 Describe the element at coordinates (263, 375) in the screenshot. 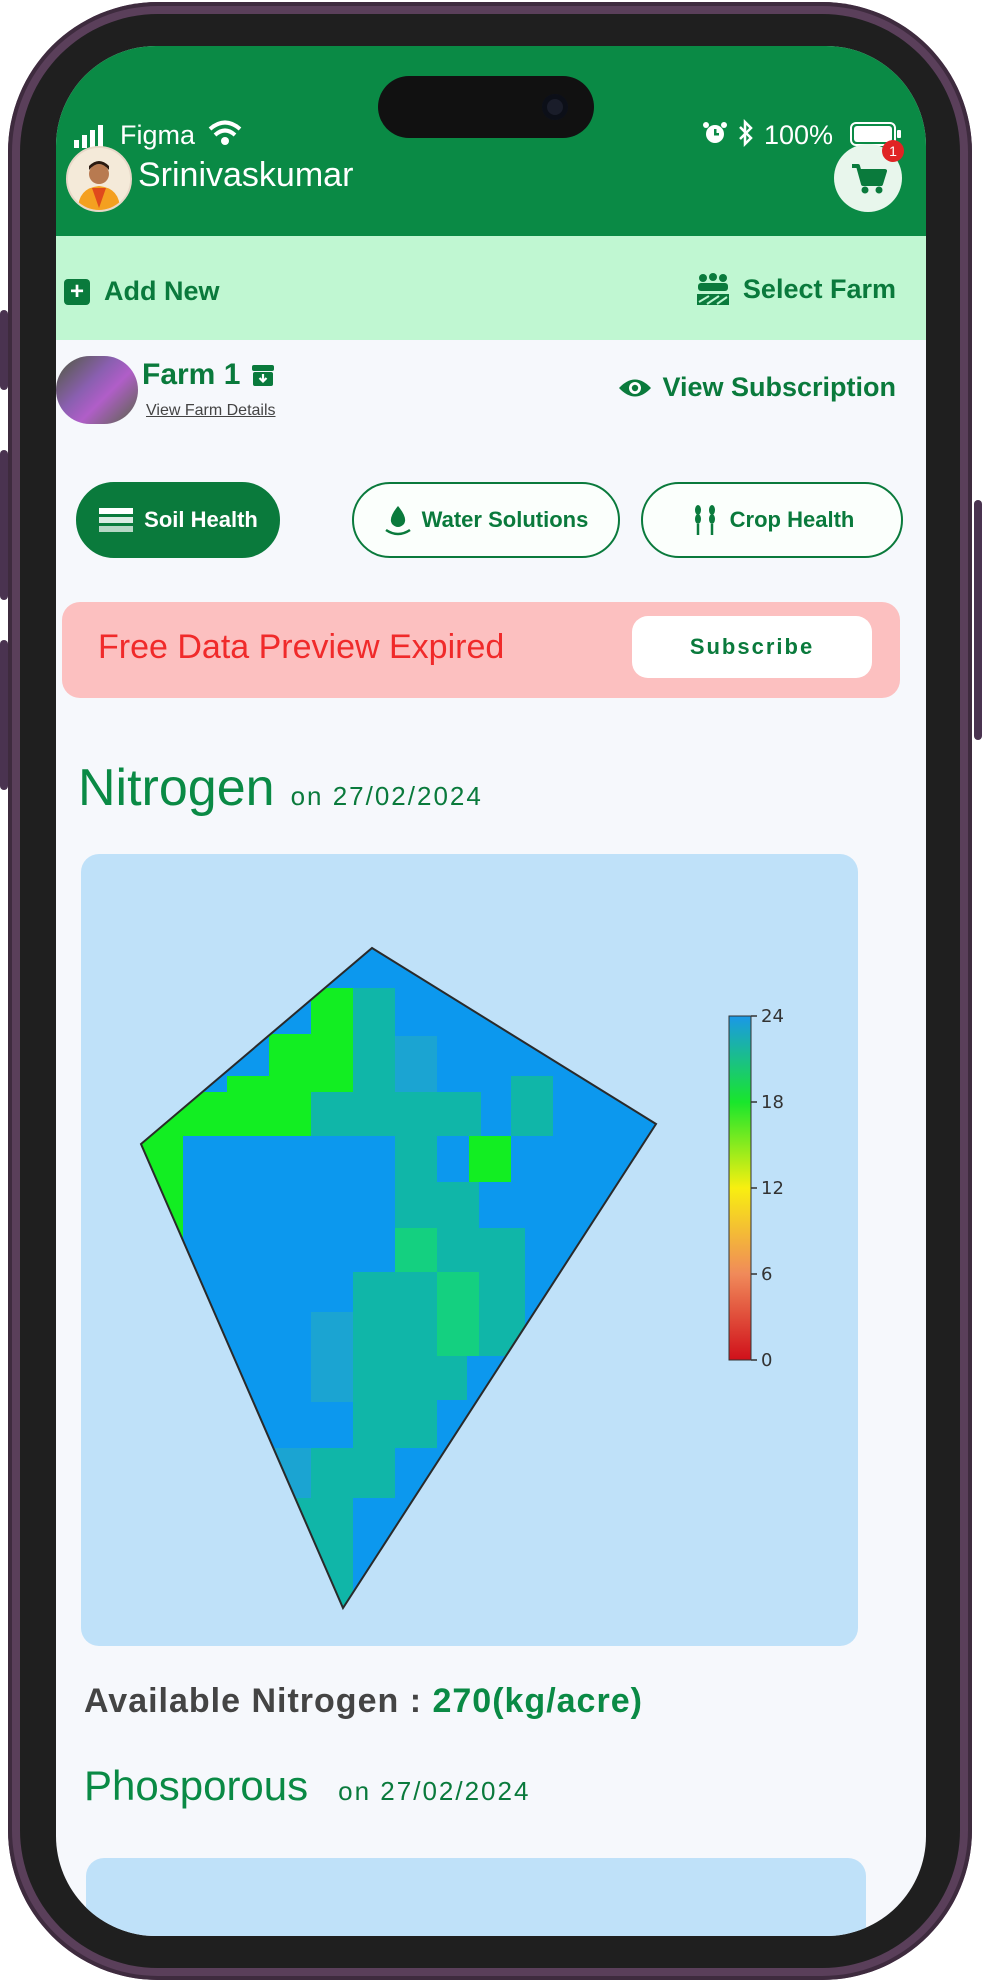

I see `archive-icon` at that location.